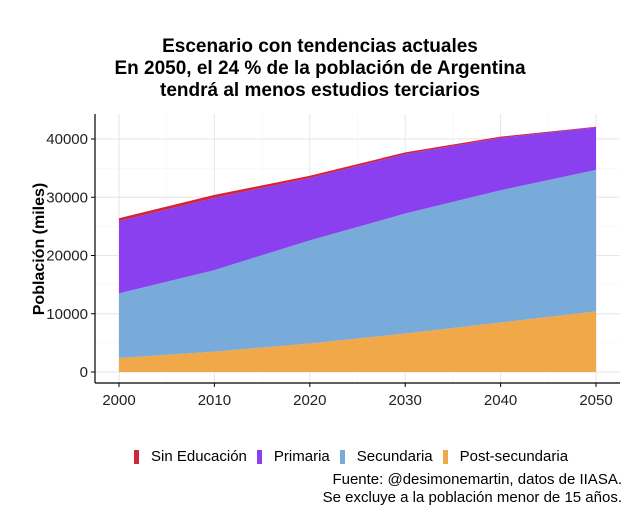  I want to click on y-tick-label: 40000, so click(67, 139).